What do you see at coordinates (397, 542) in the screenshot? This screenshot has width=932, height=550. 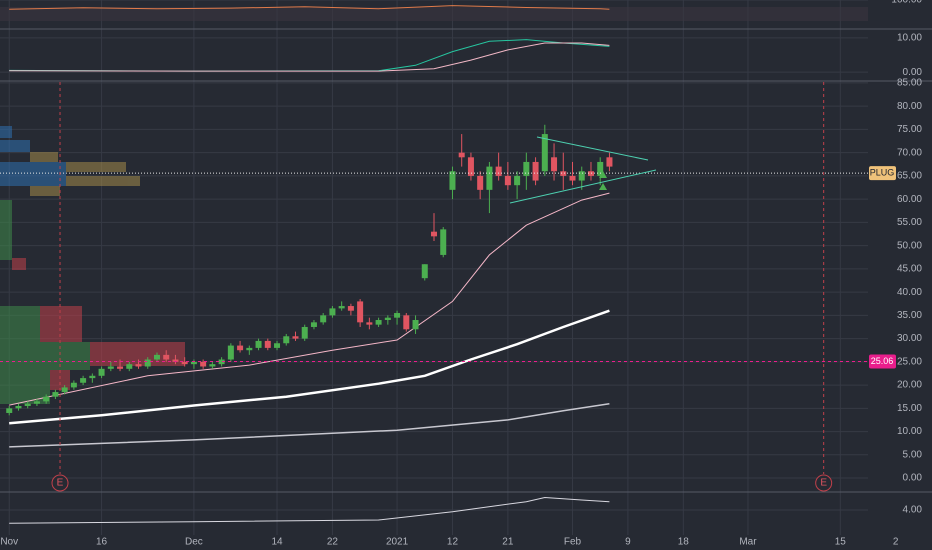 I see `x-tick-label: 2021` at bounding box center [397, 542].